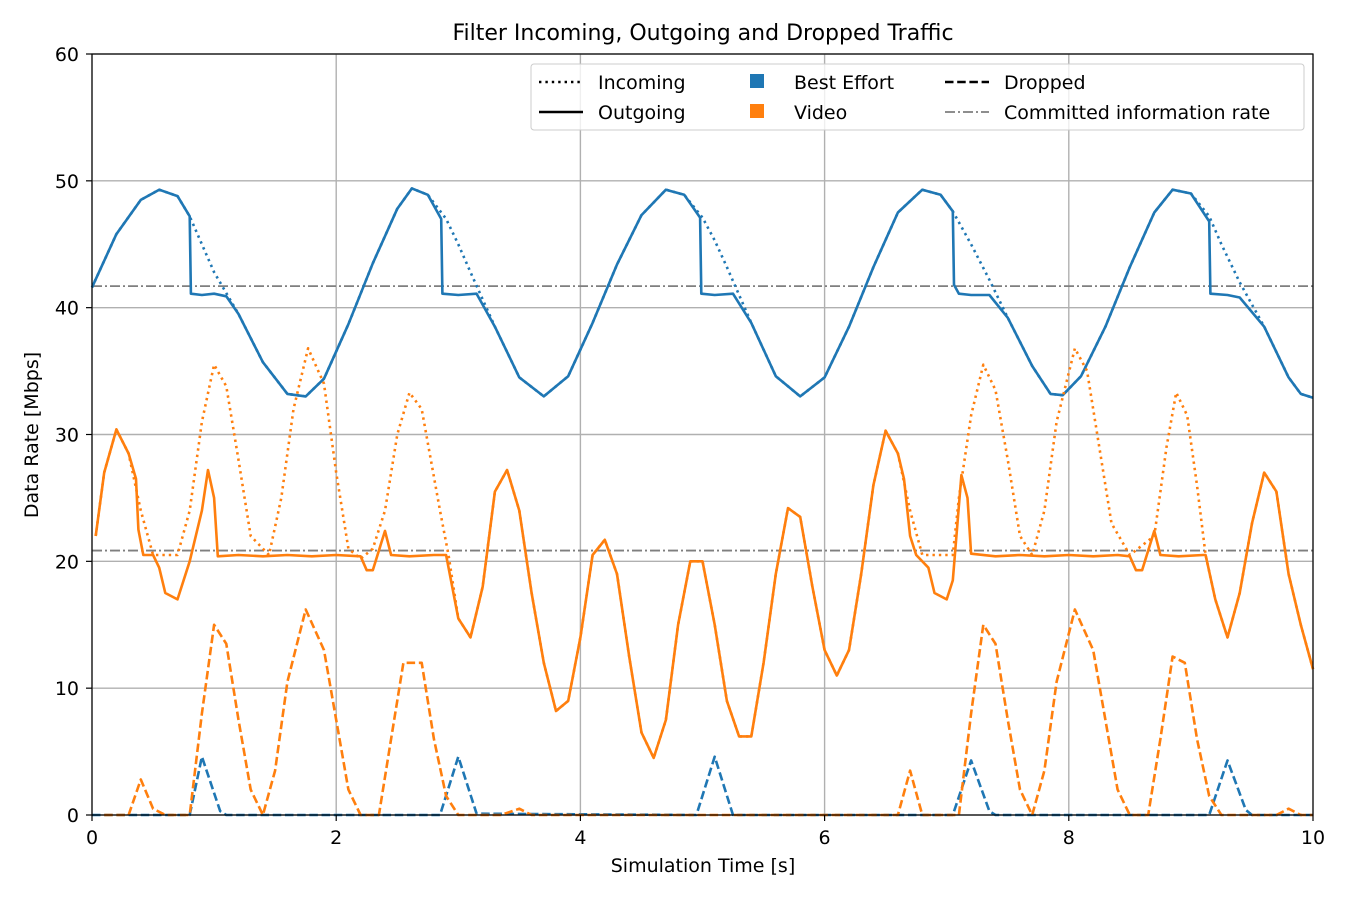  What do you see at coordinates (67, 55) in the screenshot?
I see `y-tick-label: 60` at bounding box center [67, 55].